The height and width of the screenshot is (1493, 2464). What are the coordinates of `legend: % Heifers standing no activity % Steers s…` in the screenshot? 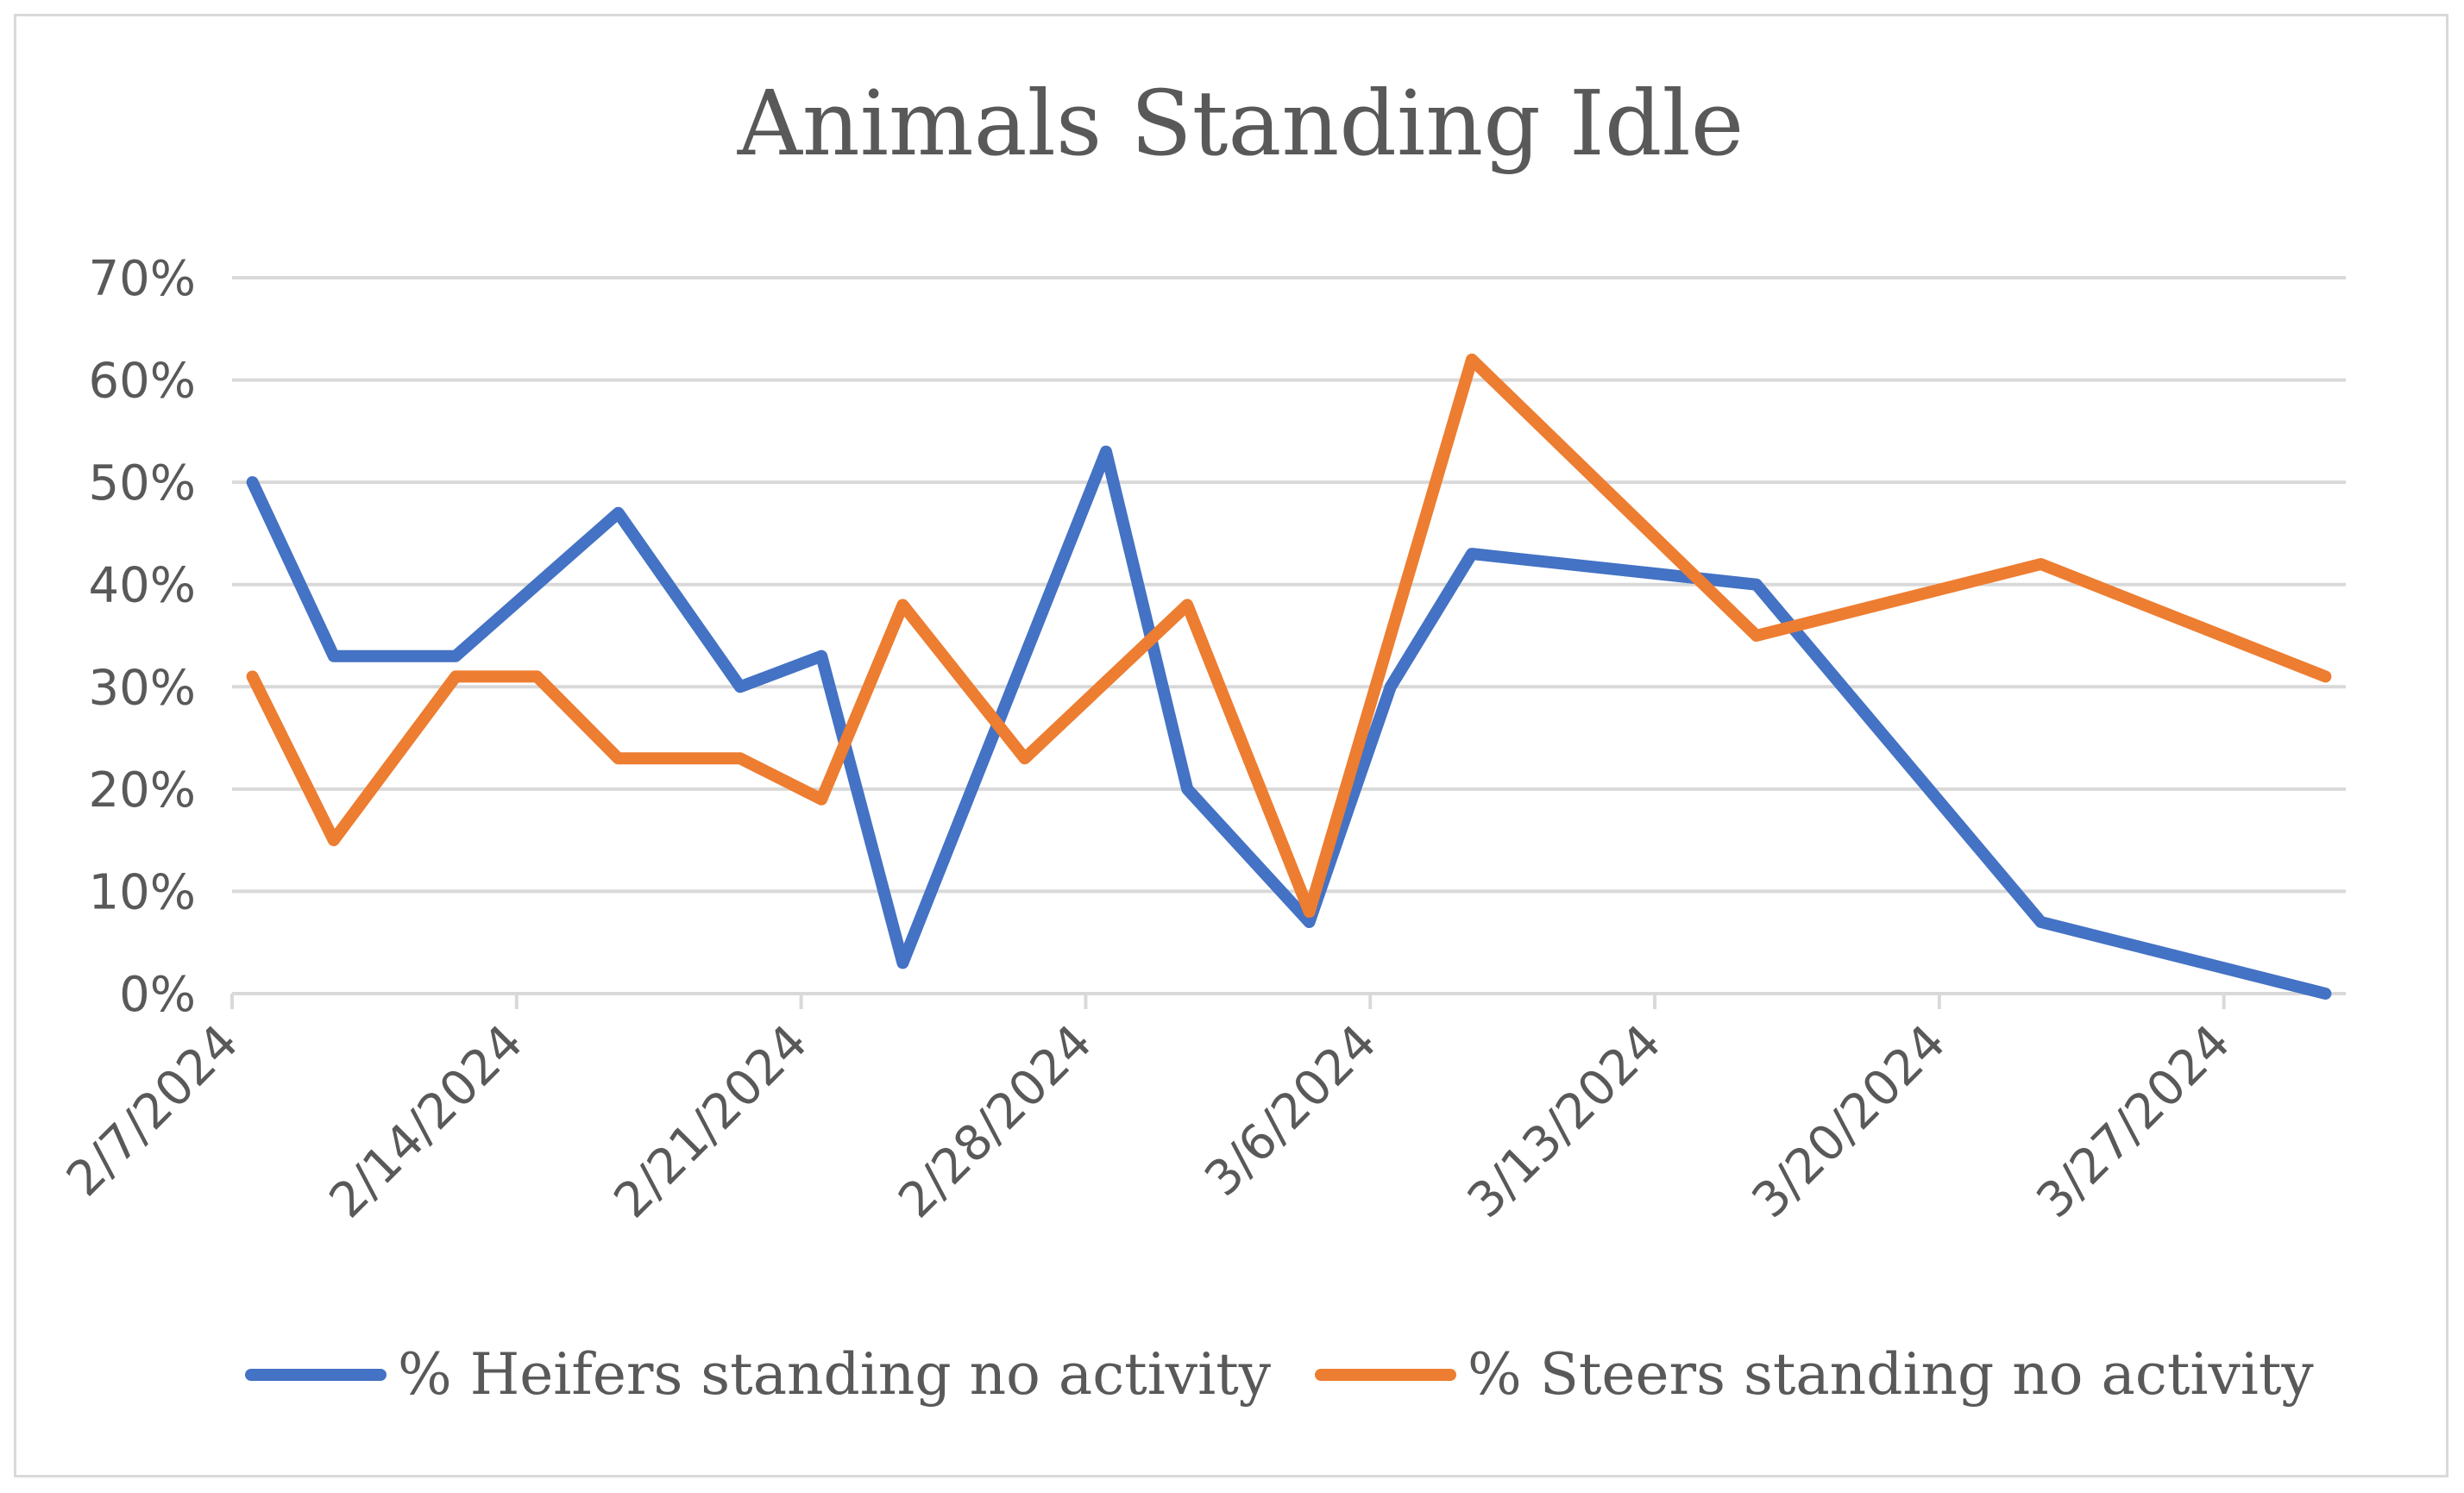 It's located at (1280, 1374).